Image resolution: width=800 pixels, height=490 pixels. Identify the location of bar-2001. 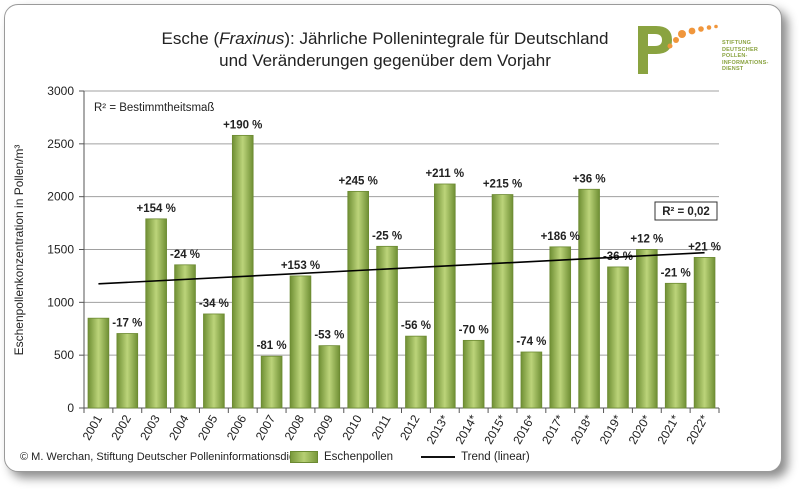
(98, 363).